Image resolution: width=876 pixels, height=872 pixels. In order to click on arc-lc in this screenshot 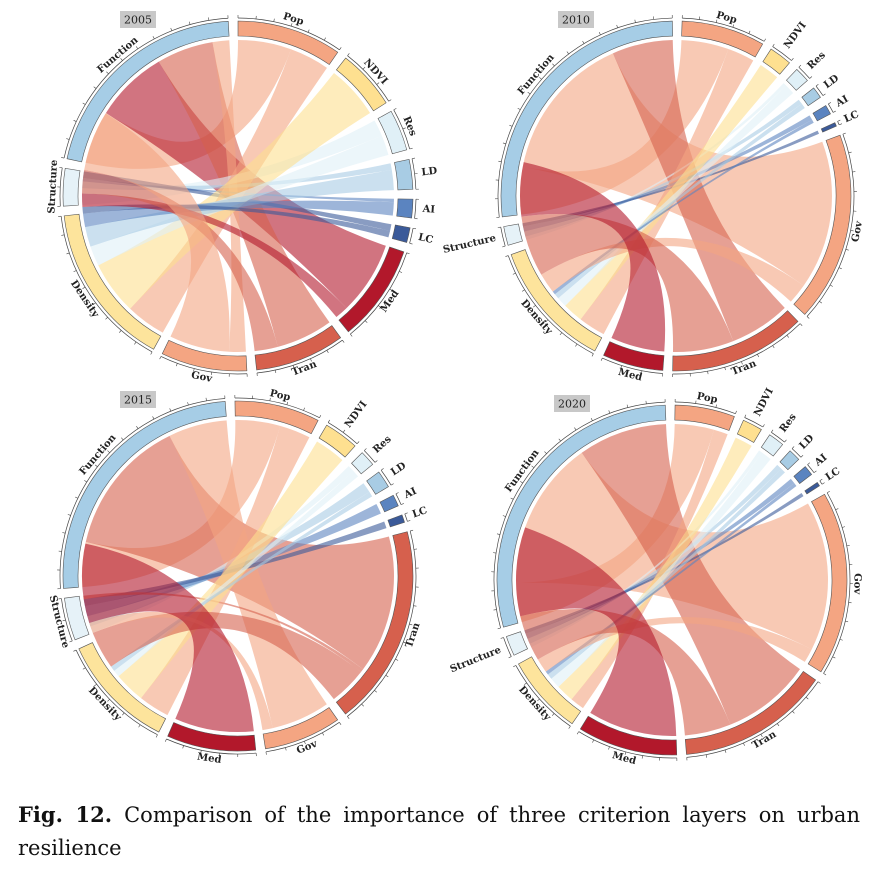, I will do `click(396, 521)`.